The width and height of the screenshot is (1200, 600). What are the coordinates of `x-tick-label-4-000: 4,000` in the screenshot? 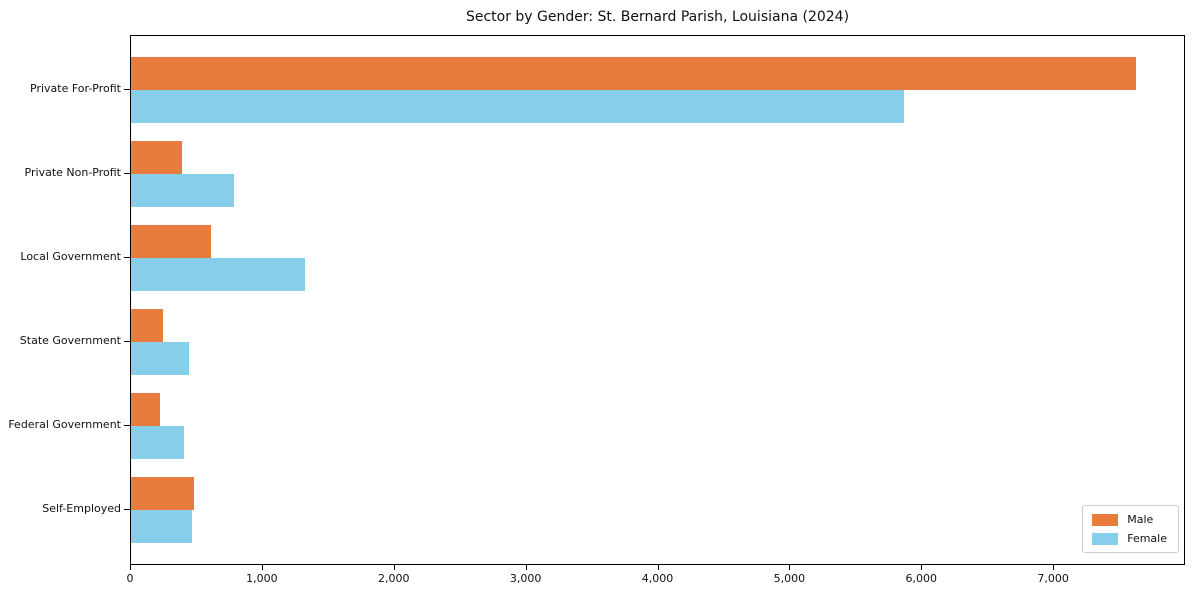 It's located at (657, 578).